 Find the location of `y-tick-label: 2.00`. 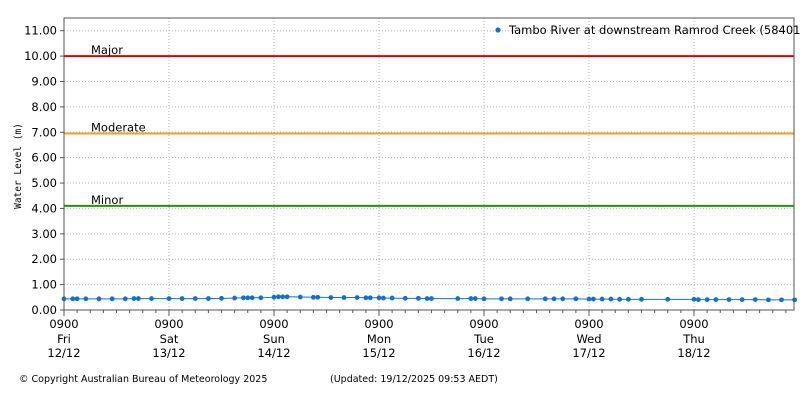

y-tick-label: 2.00 is located at coordinates (44, 259).